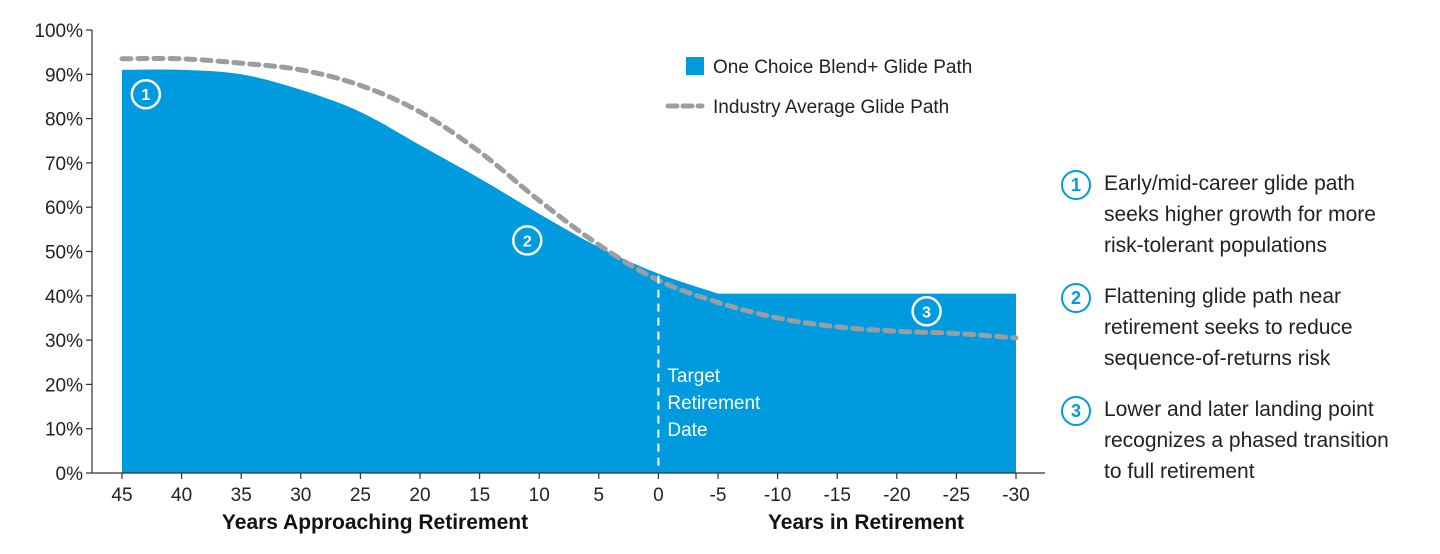 The height and width of the screenshot is (554, 1440). Describe the element at coordinates (866, 522) in the screenshot. I see `x-axis-title-in-retirement: Years in Retirement` at that location.